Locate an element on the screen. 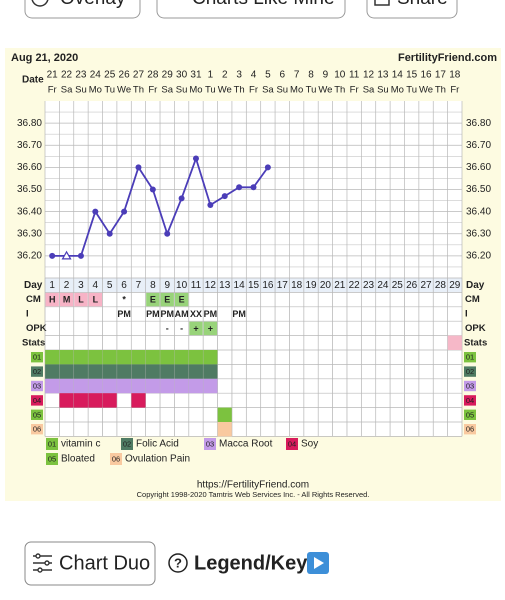 The image size is (505, 600). cell-text: H is located at coordinates (52, 299).